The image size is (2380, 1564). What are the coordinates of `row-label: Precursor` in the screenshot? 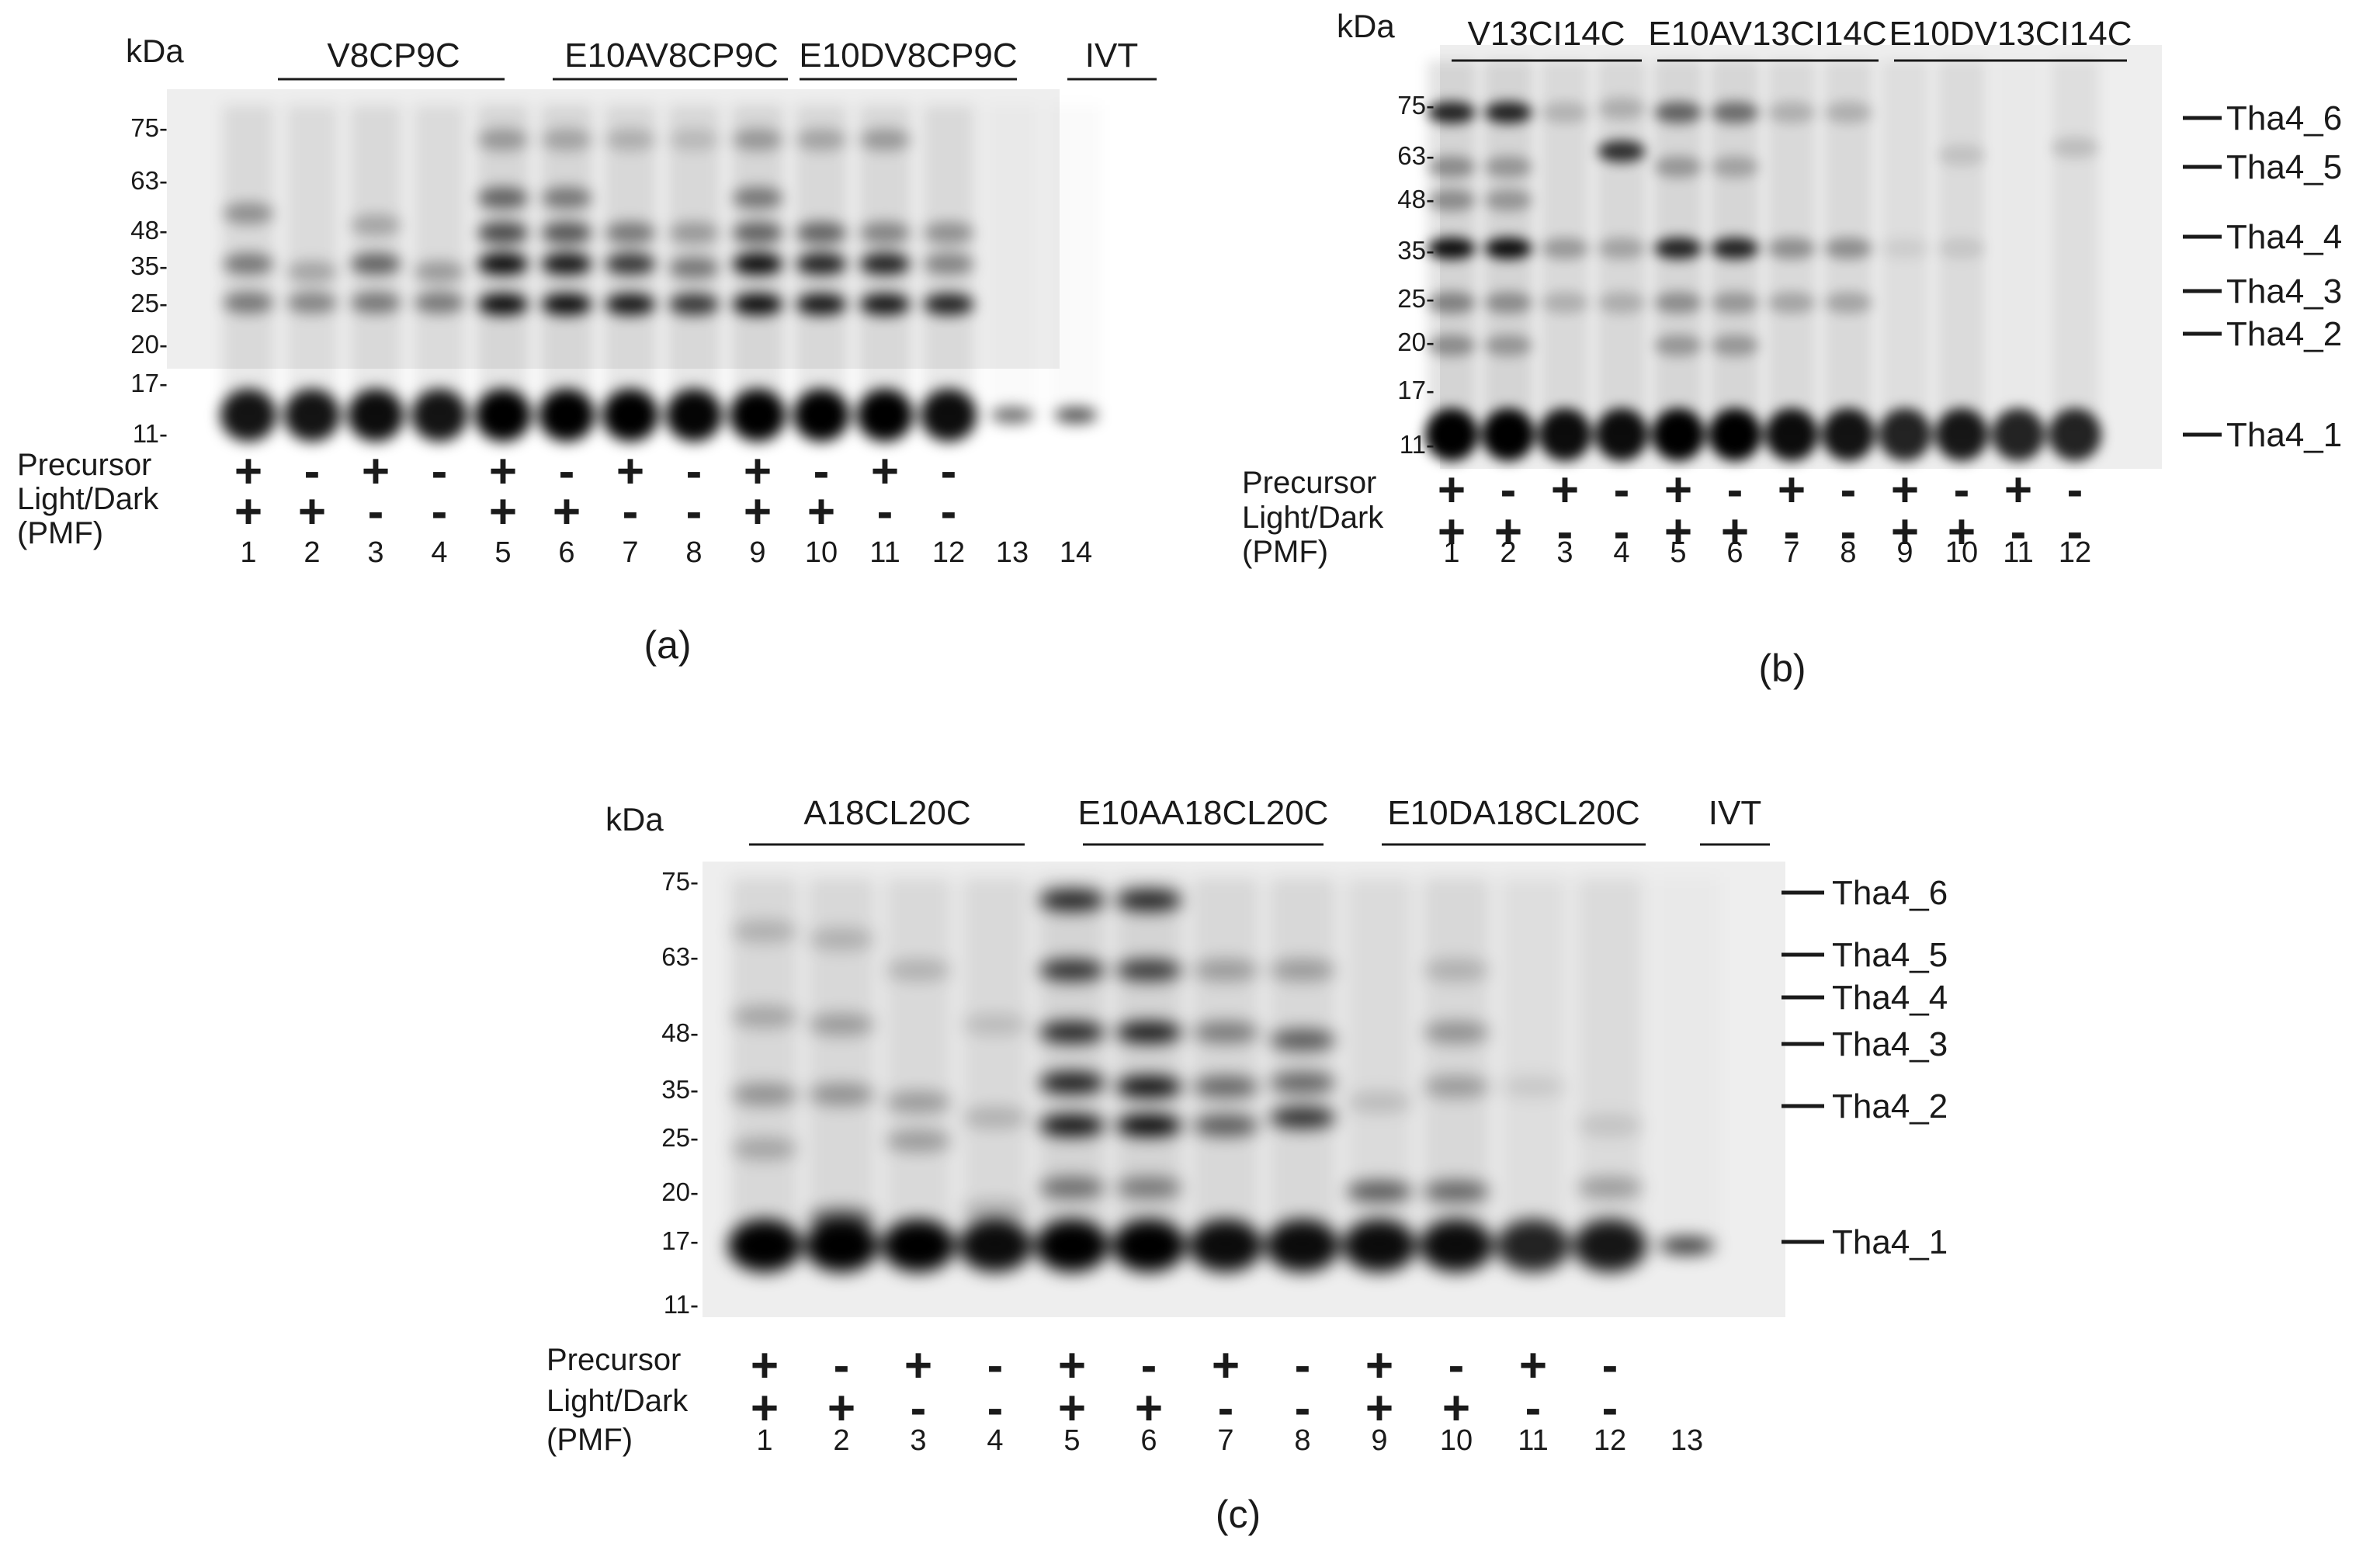 It's located at (84, 465).